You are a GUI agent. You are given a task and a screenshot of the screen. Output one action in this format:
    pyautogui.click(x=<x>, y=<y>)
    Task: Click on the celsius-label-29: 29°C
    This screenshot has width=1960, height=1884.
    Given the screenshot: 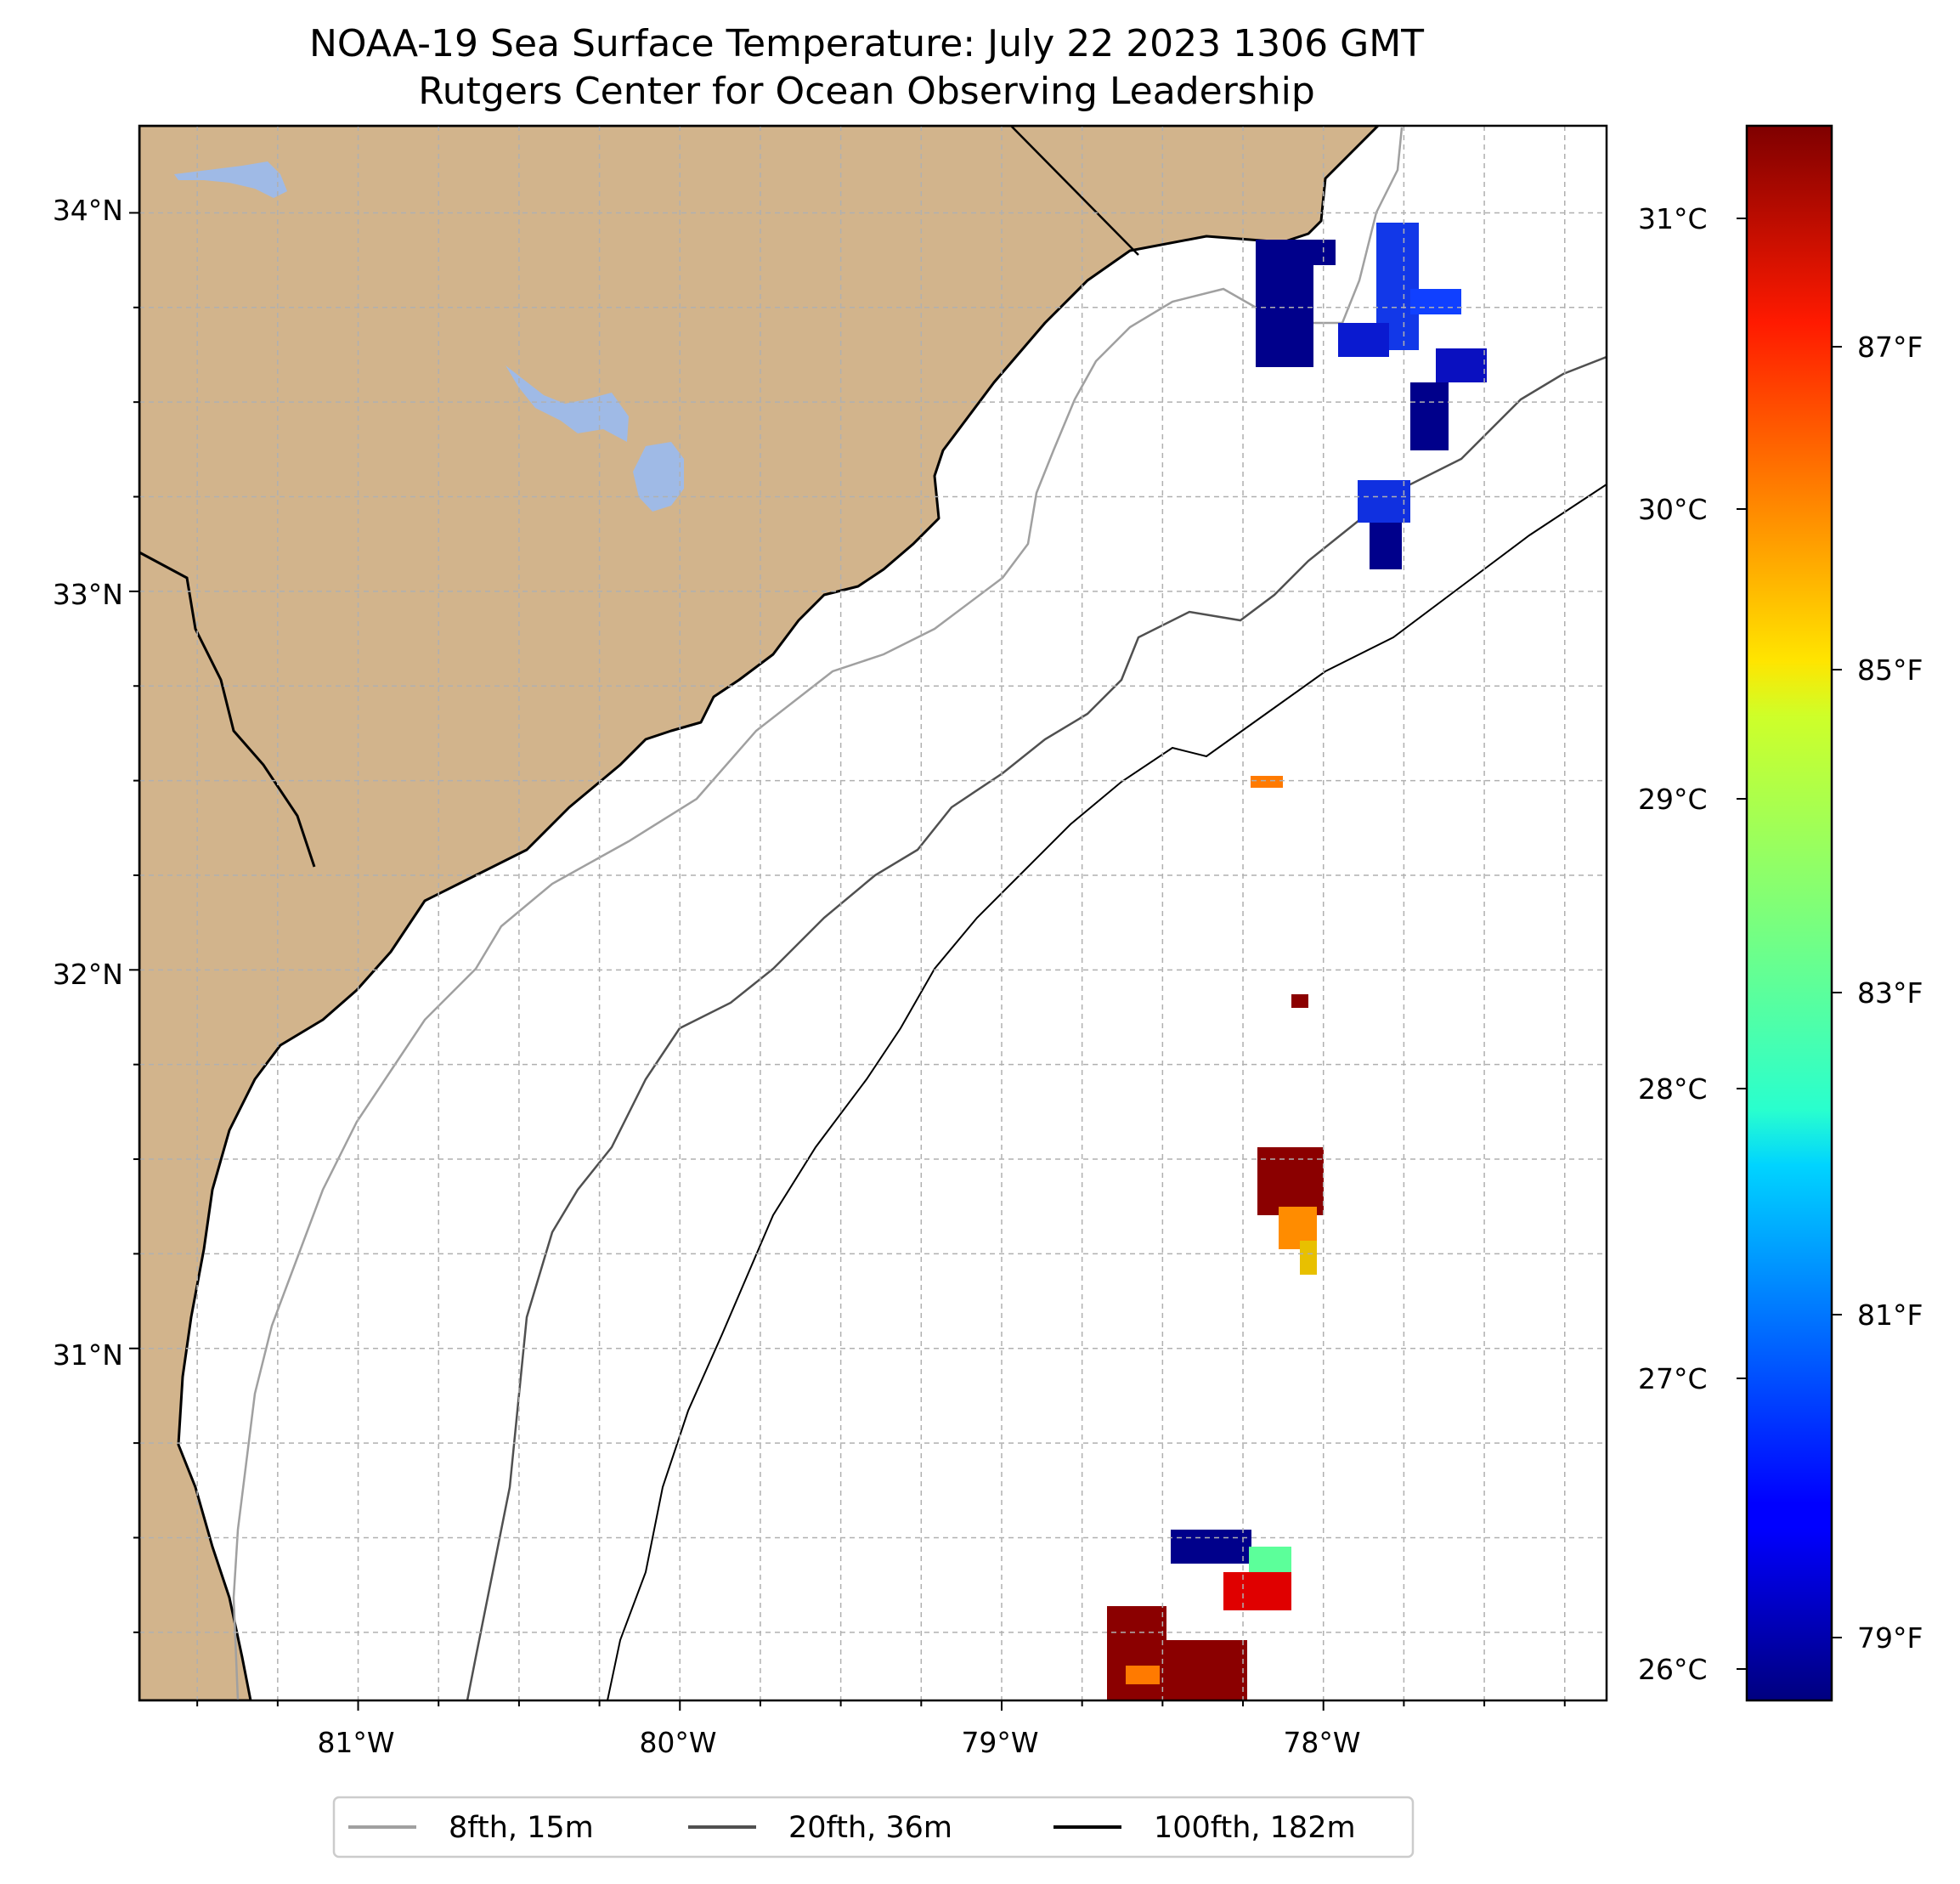 What is the action you would take?
    pyautogui.click(x=1673, y=799)
    